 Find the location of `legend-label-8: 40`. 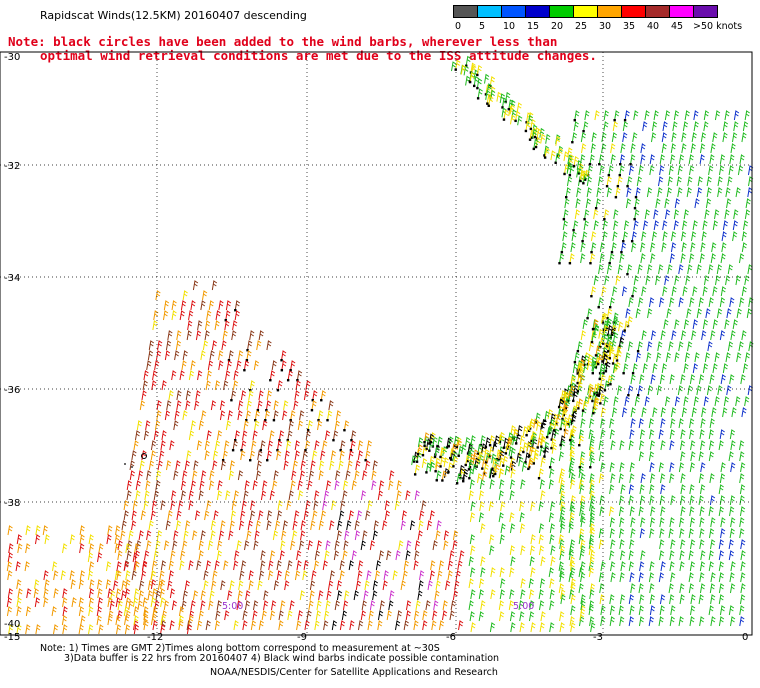

legend-label-8: 40 is located at coordinates (653, 26).